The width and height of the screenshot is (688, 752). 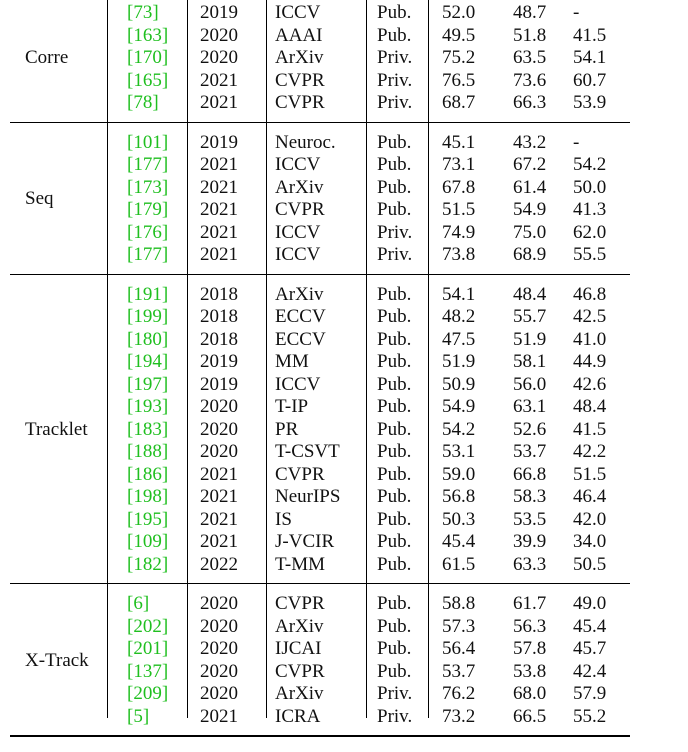 I want to click on reference: [195], so click(x=148, y=519).